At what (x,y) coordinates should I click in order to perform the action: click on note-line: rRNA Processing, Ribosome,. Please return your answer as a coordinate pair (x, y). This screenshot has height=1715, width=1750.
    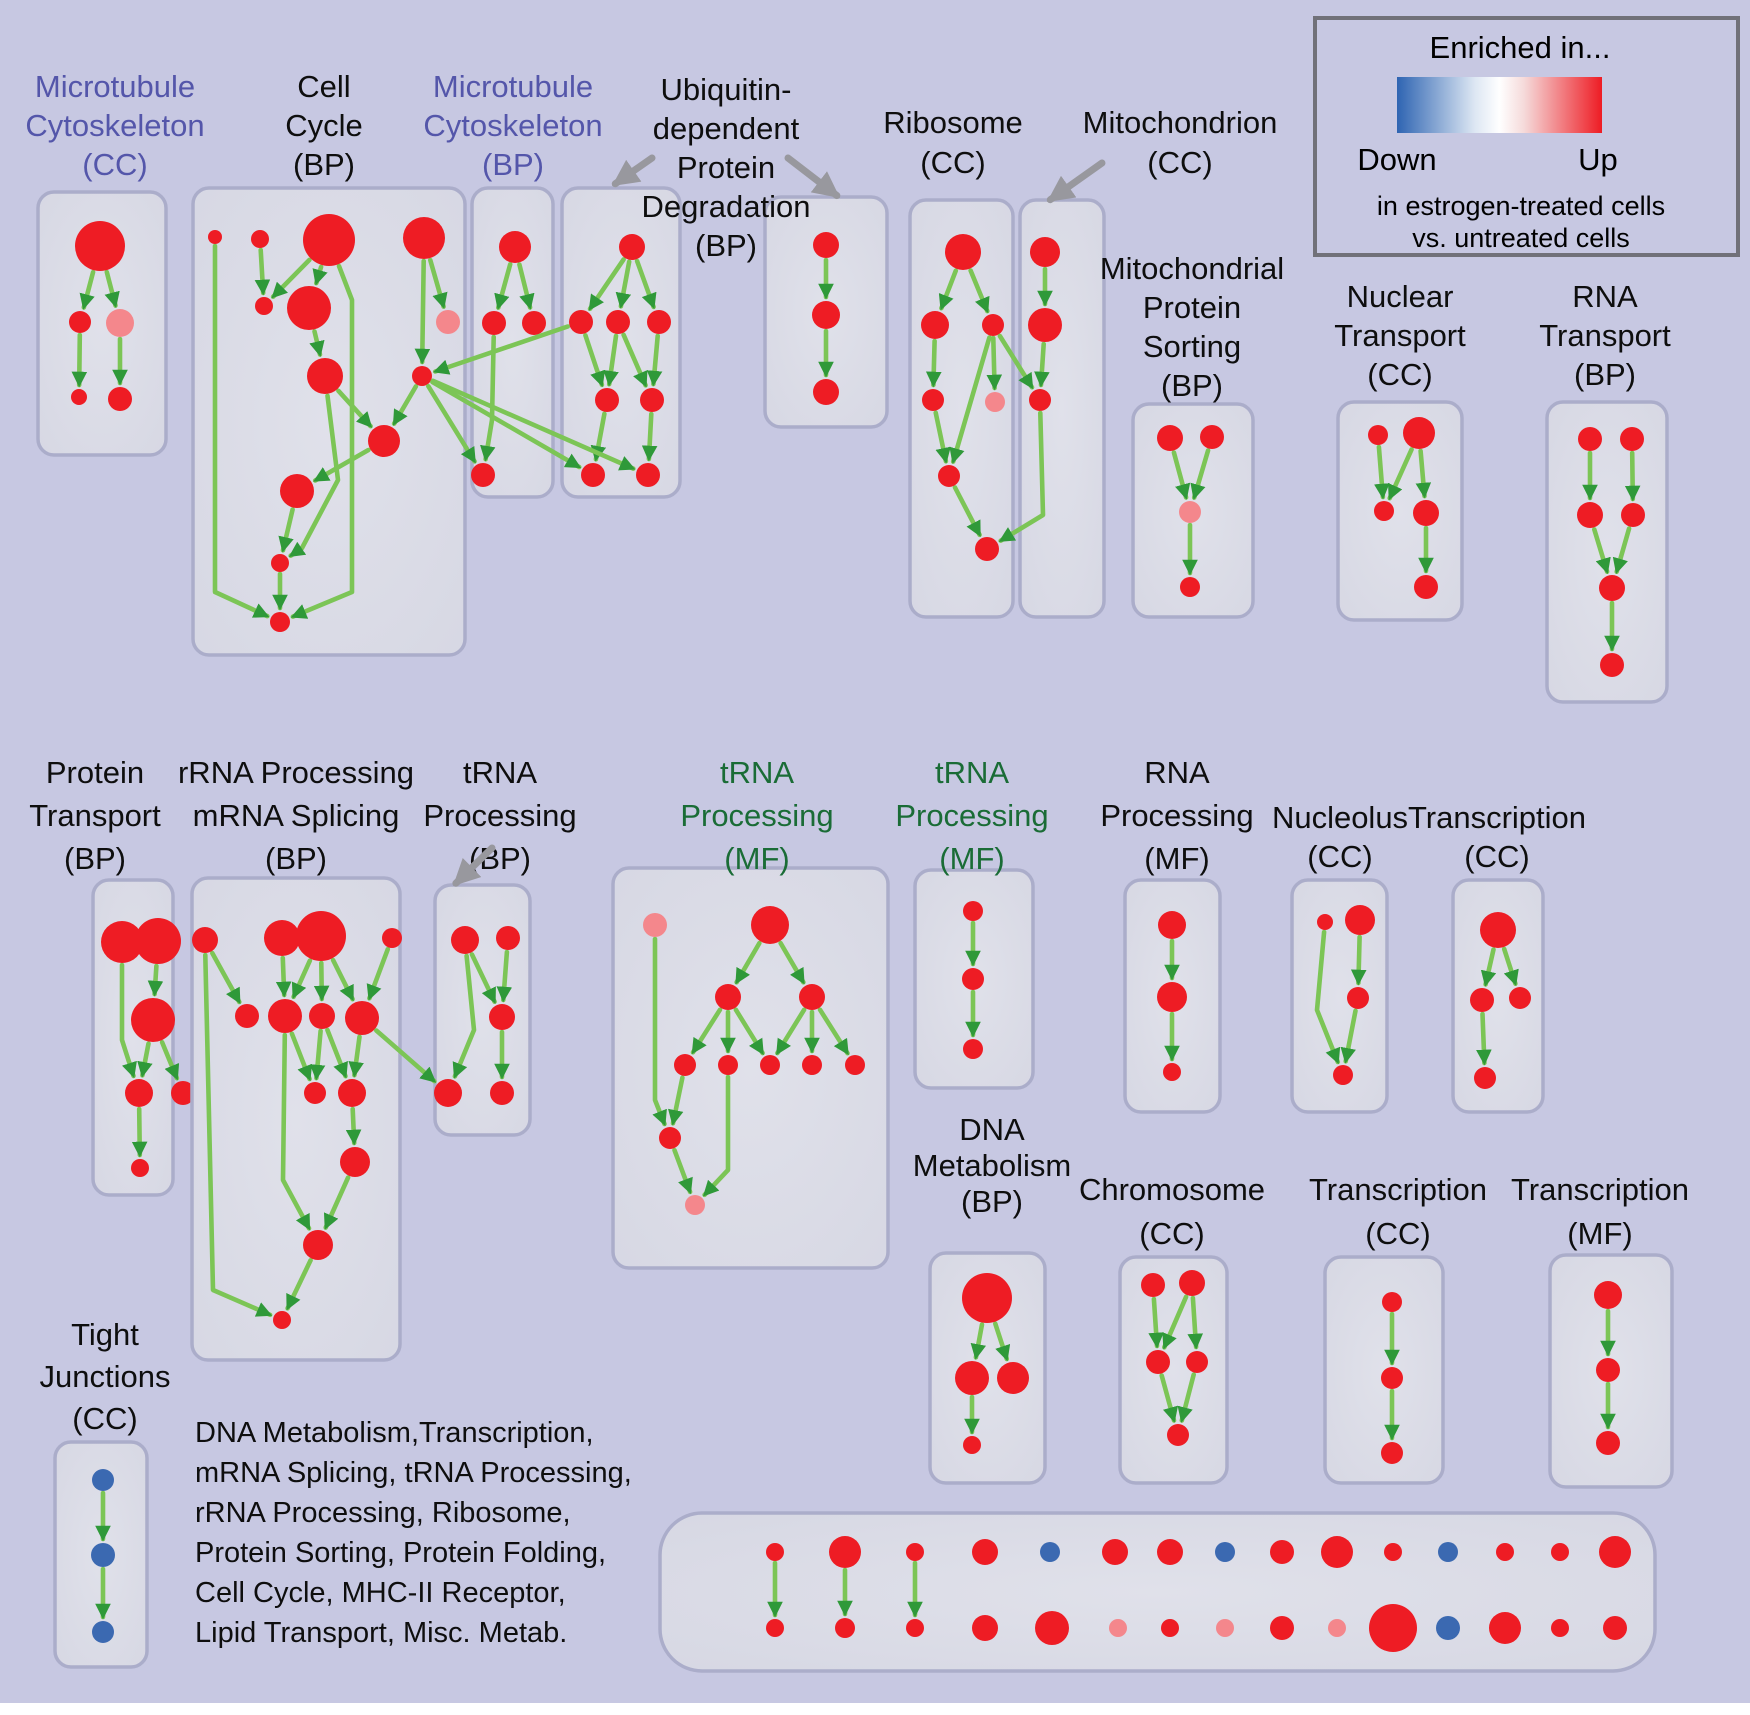
    Looking at the image, I should click on (383, 1513).